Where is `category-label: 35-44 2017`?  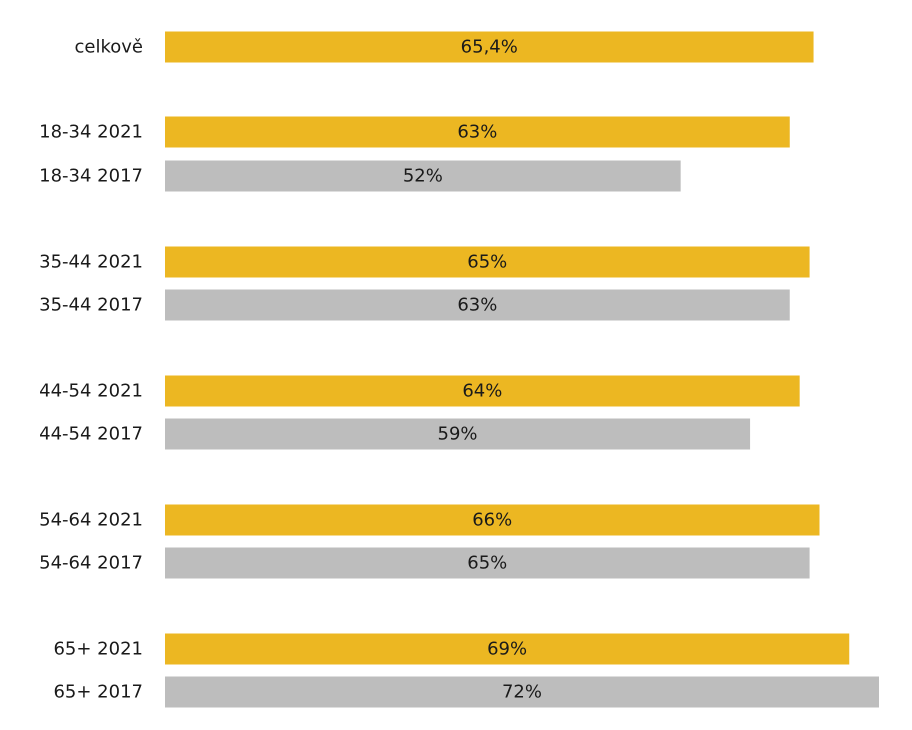
category-label: 35-44 2017 is located at coordinates (91, 305).